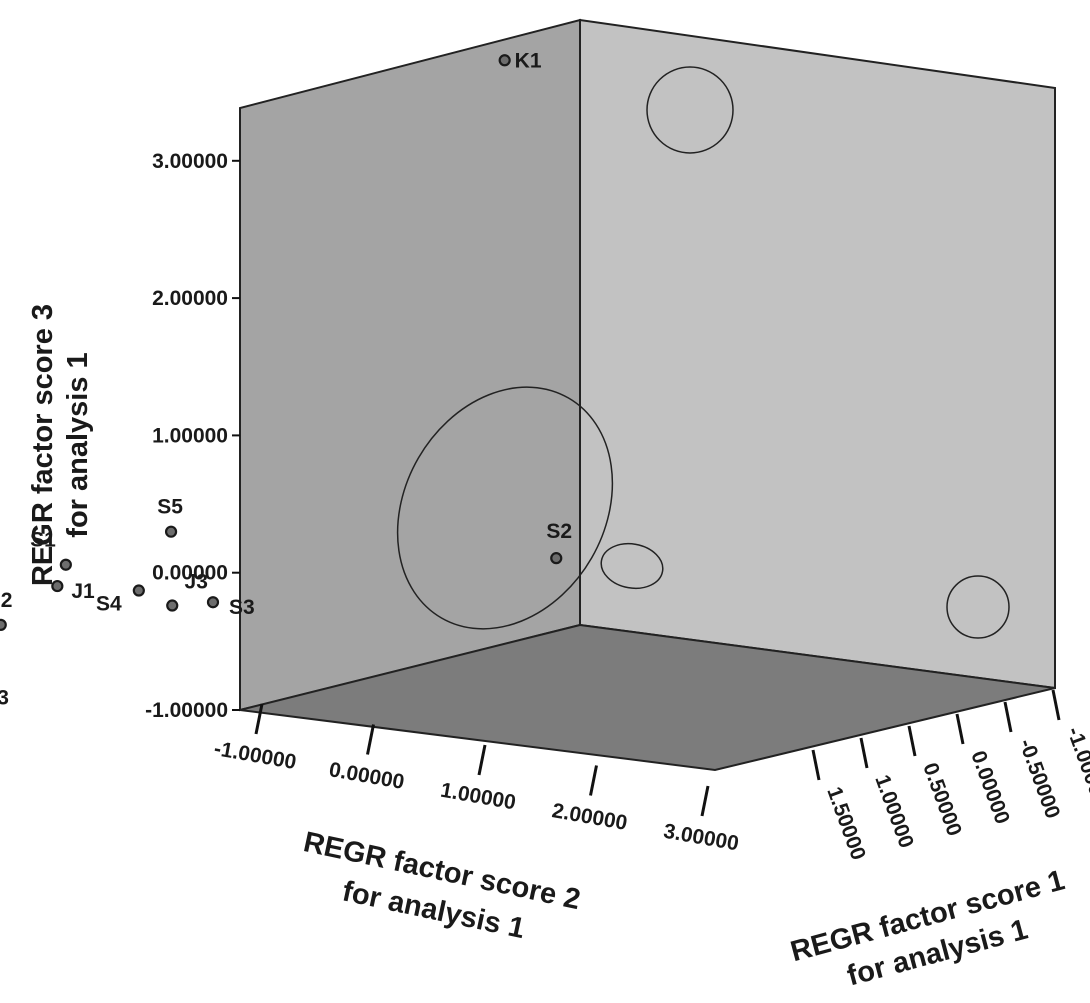  I want to click on cluster-outline-main, so click(505, 508).